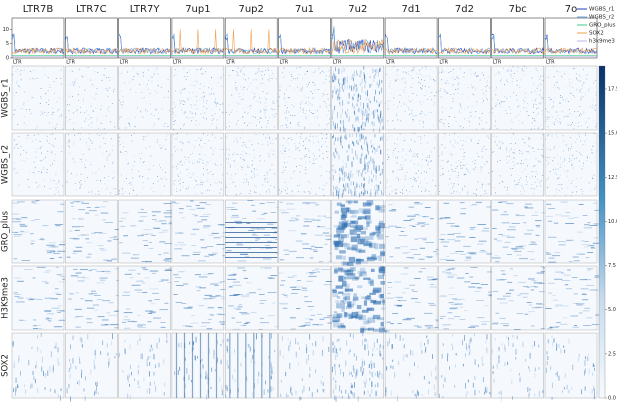 The image size is (617, 402). What do you see at coordinates (443, 63) in the screenshot?
I see `region-label: LTR` at bounding box center [443, 63].